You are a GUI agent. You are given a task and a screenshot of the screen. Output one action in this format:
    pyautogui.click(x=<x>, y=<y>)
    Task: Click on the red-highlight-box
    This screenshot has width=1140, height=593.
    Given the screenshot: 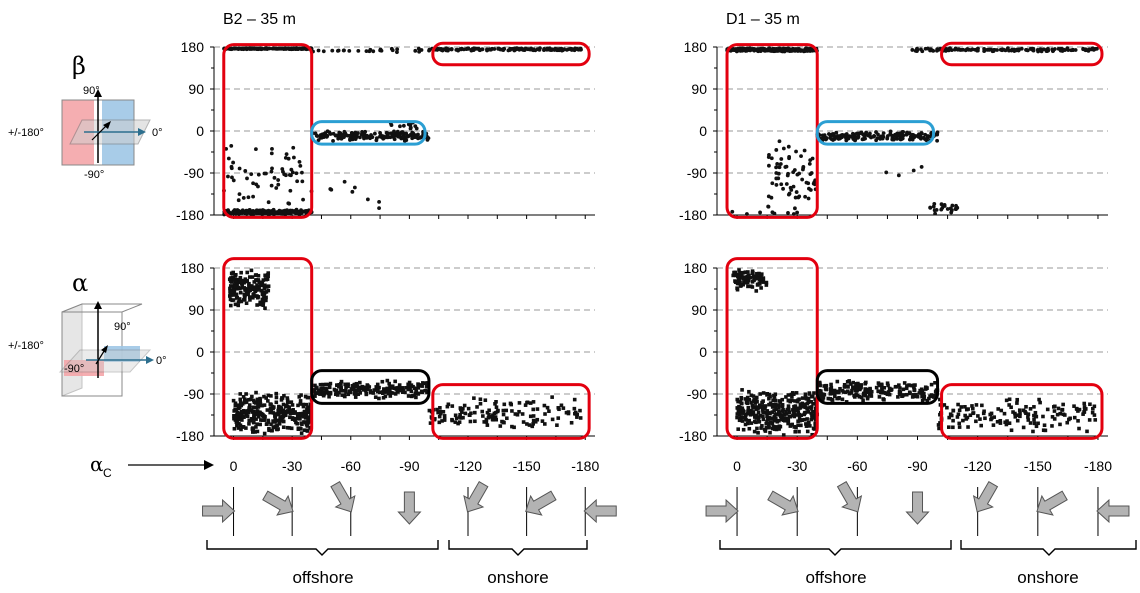 What is the action you would take?
    pyautogui.click(x=1022, y=411)
    